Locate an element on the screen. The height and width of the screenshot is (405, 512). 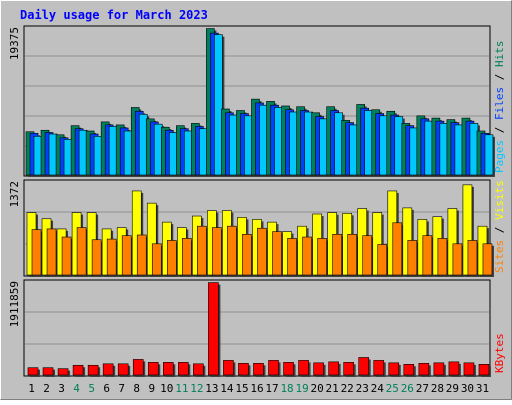
x-tick-label-day-9: 9 is located at coordinates (151, 388).